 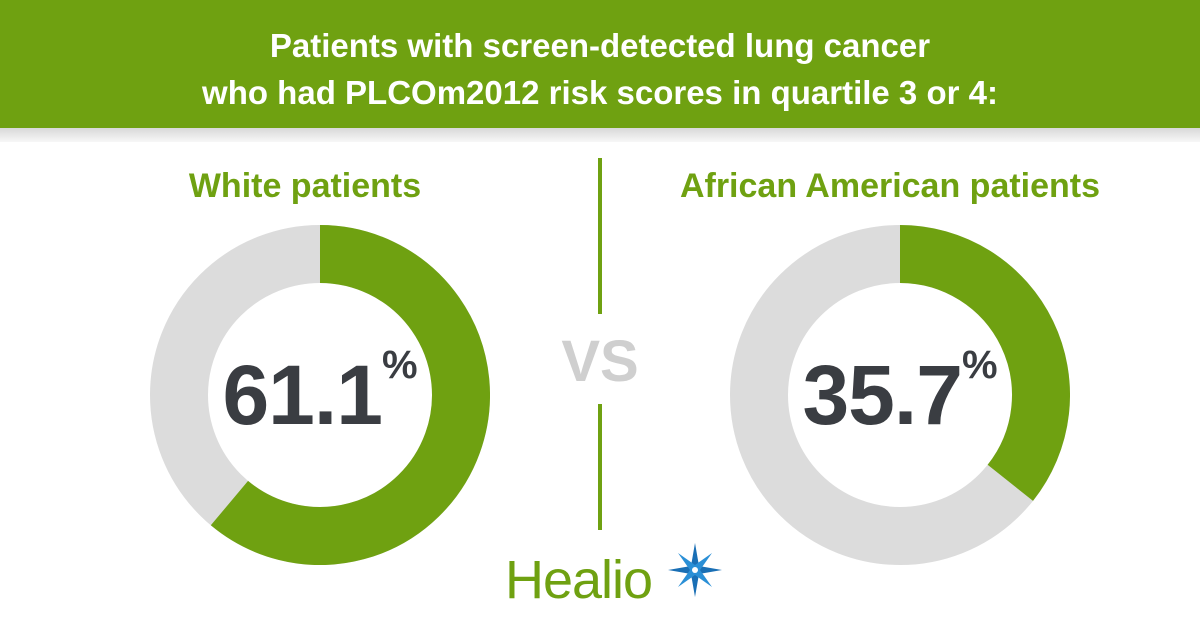 I want to click on donut-slice-white-value, so click(x=350, y=395).